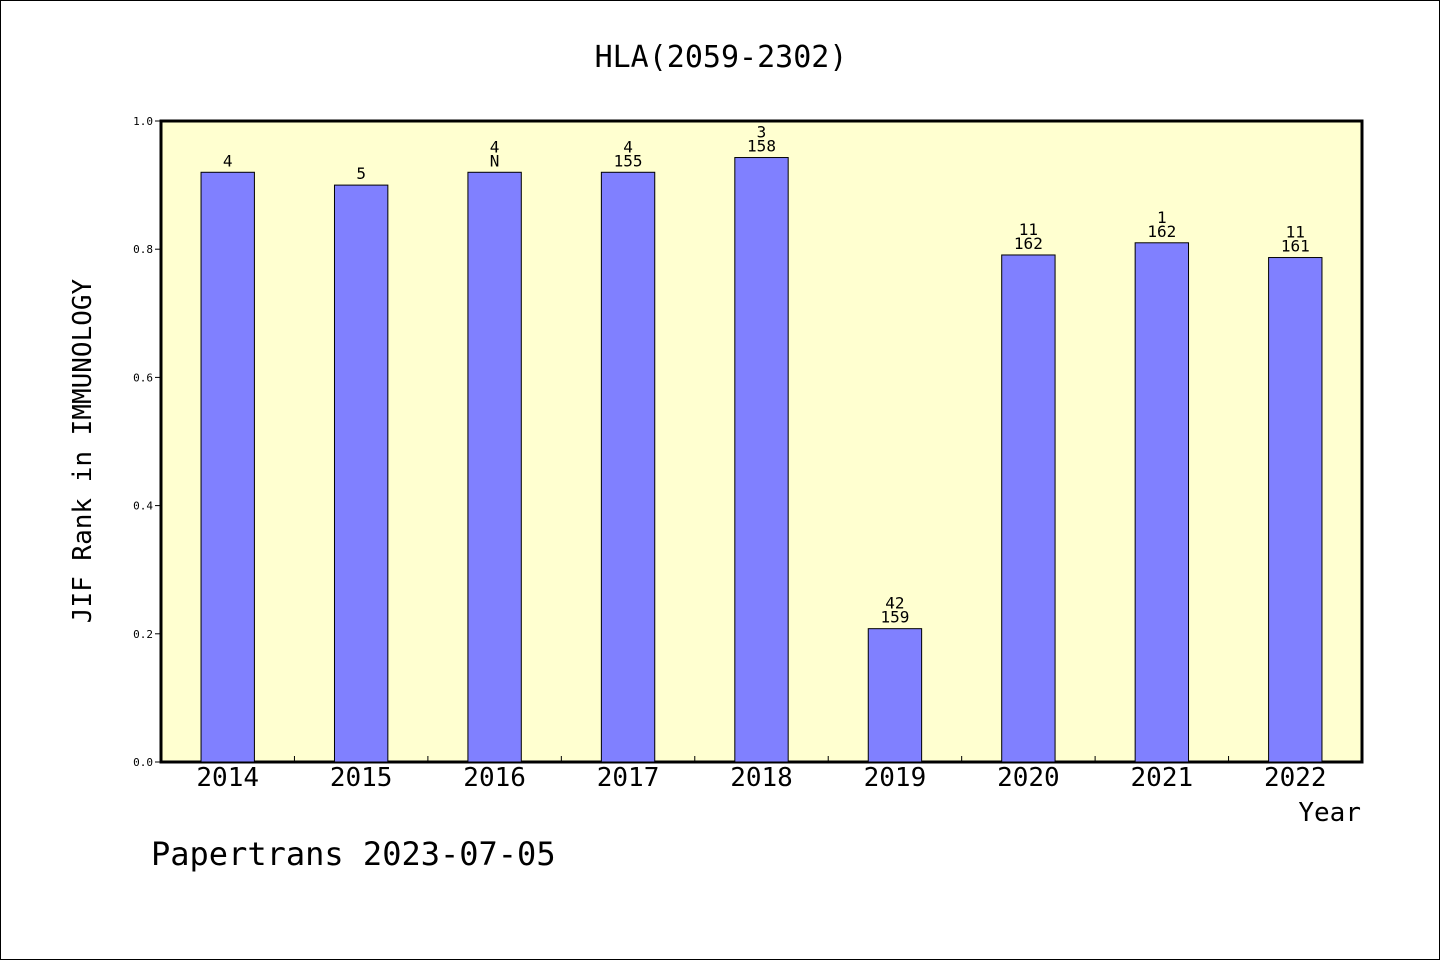  I want to click on bar-2019, so click(895, 695).